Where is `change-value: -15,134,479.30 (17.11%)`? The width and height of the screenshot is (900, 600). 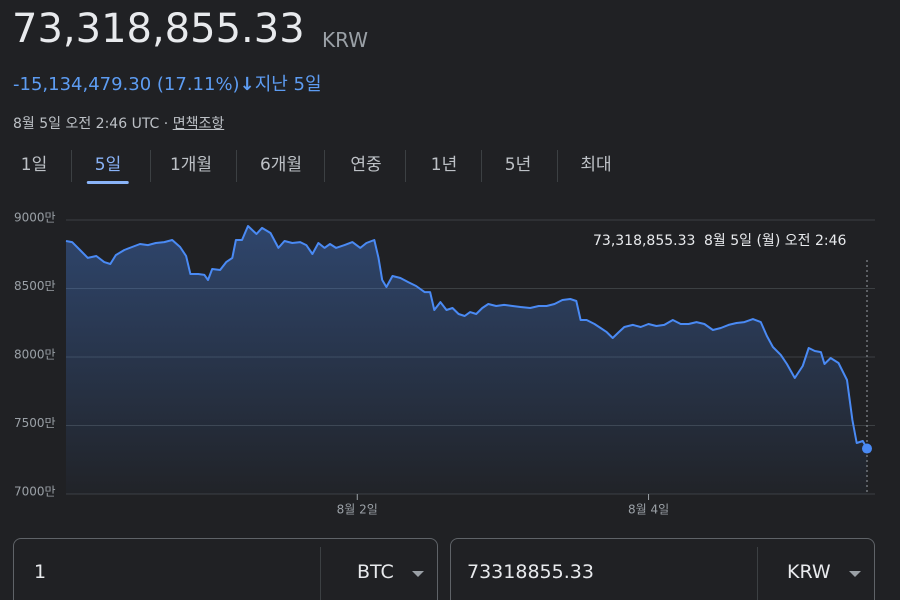 change-value: -15,134,479.30 (17.11%) is located at coordinates (126, 84).